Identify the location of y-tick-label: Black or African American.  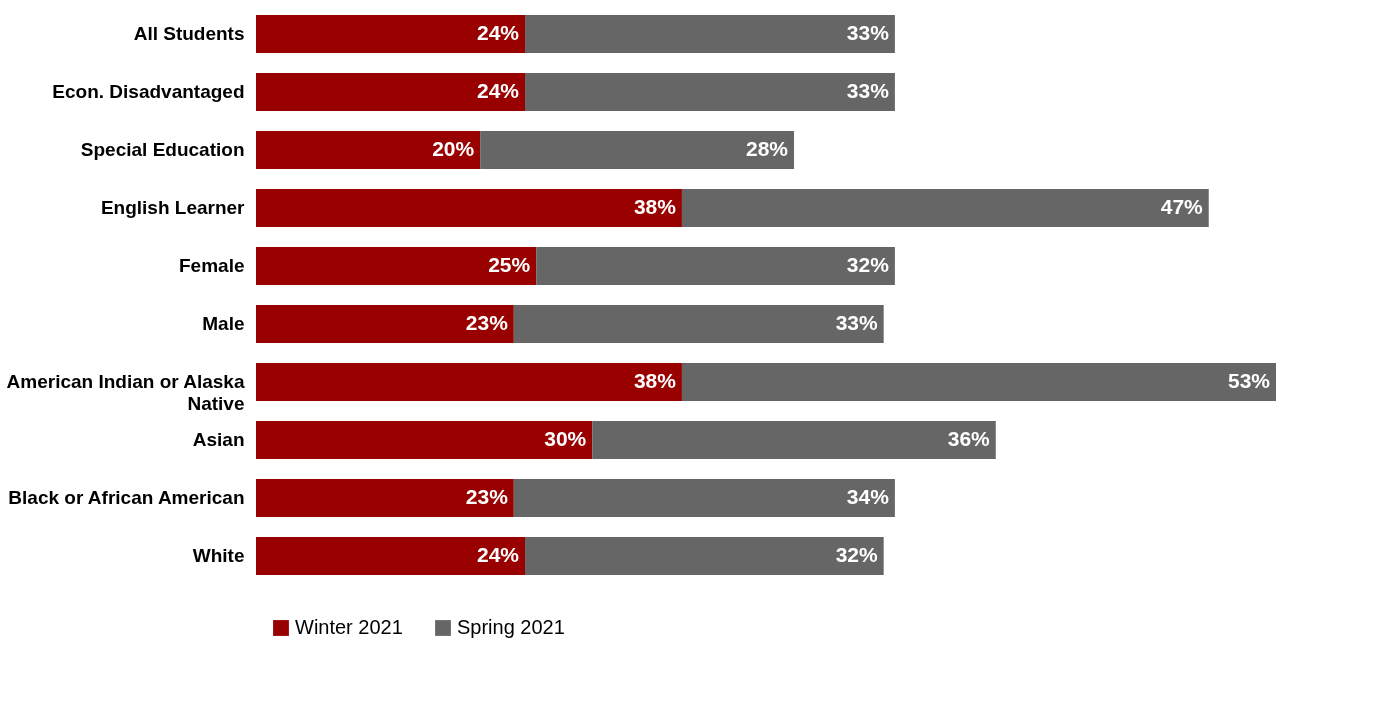
(126, 497).